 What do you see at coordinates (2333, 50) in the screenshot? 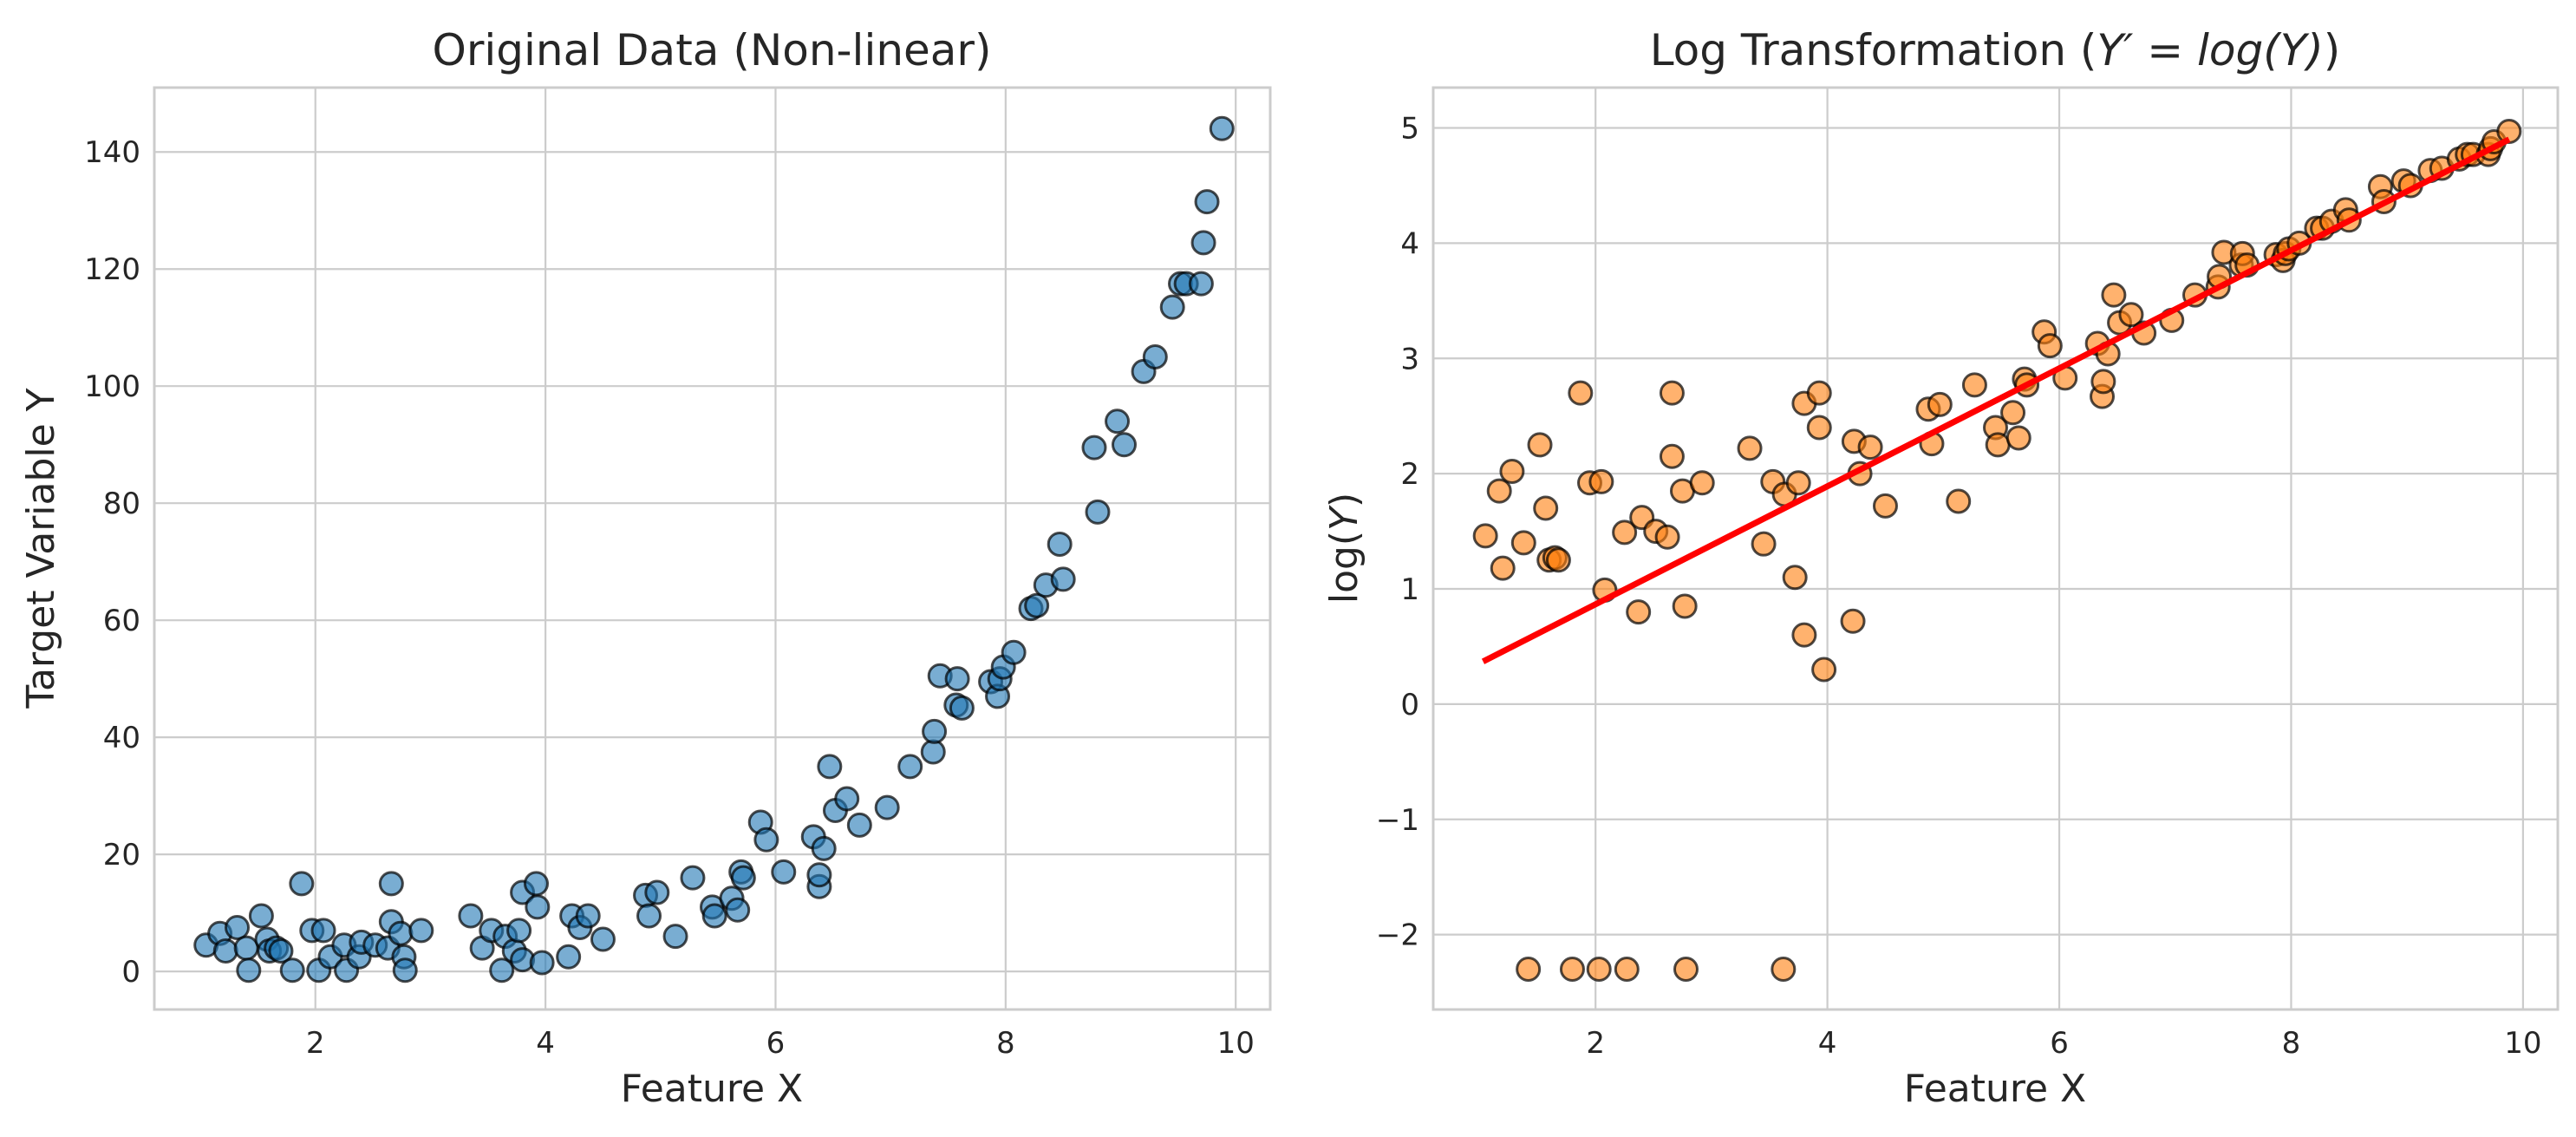
I see `right-title-suffix: )` at bounding box center [2333, 50].